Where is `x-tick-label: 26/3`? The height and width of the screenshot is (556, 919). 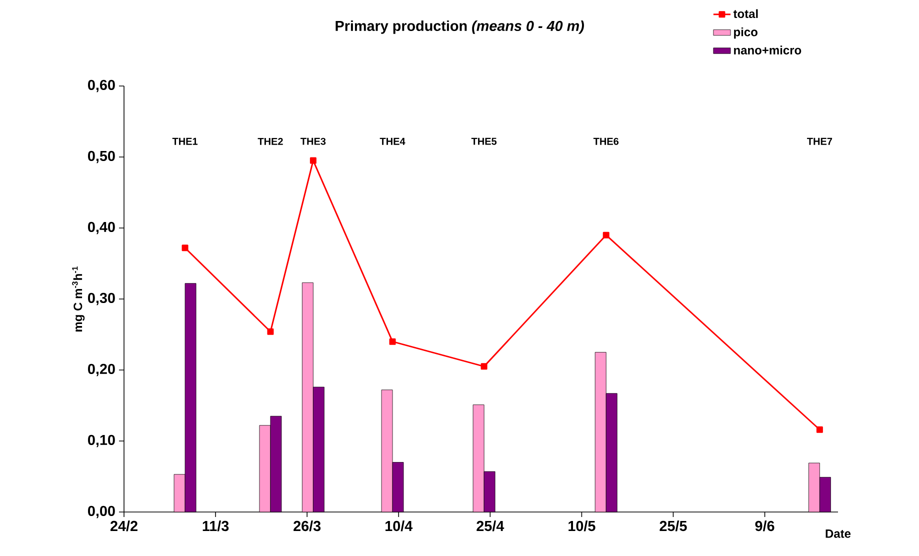 x-tick-label: 26/3 is located at coordinates (307, 526).